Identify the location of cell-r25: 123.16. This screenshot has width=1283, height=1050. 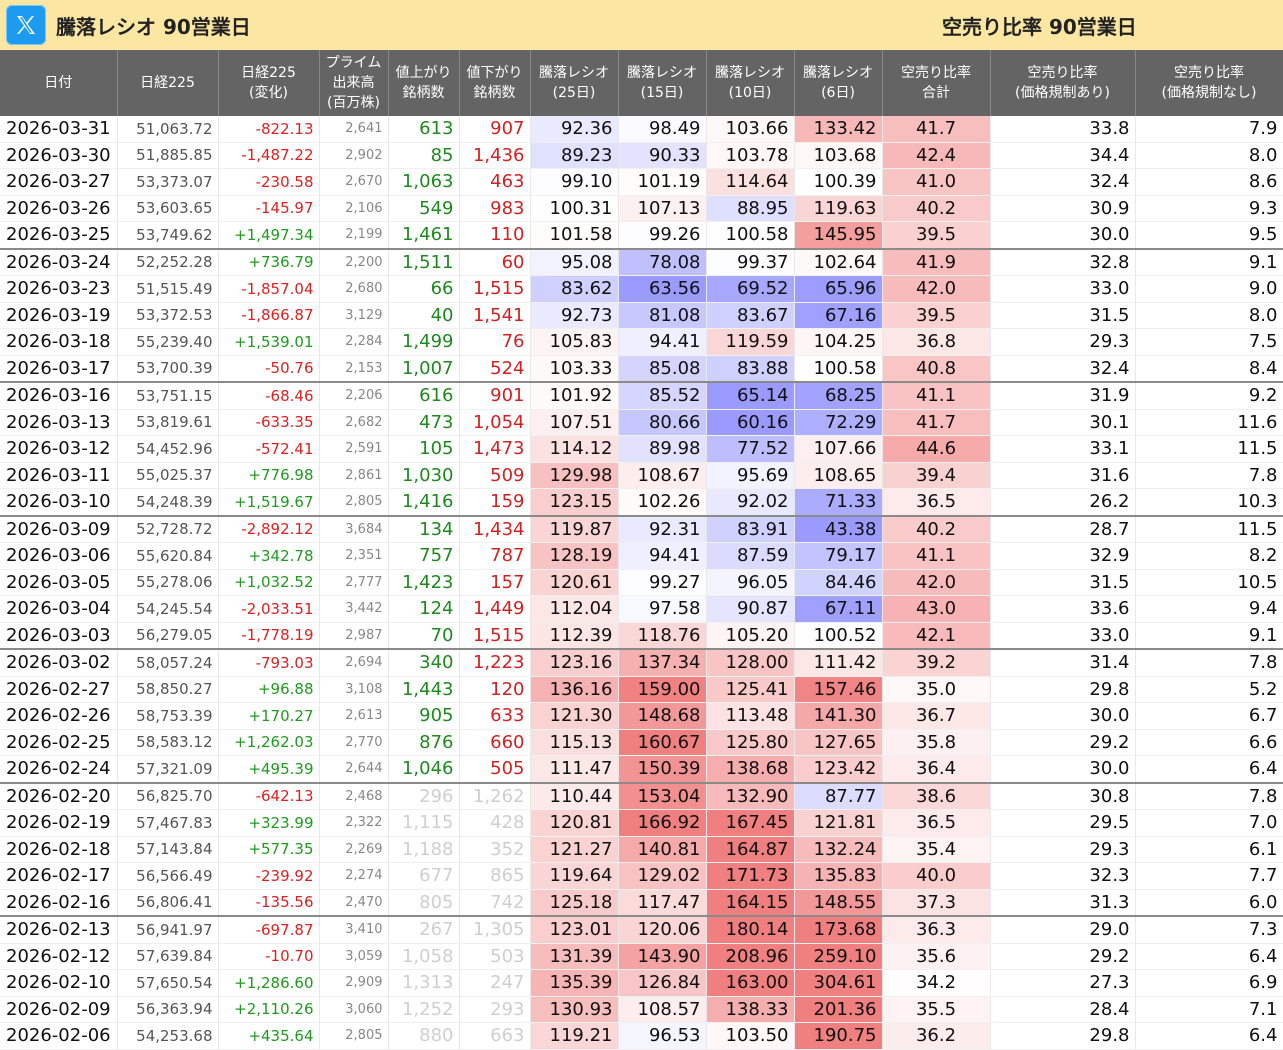
(574, 662).